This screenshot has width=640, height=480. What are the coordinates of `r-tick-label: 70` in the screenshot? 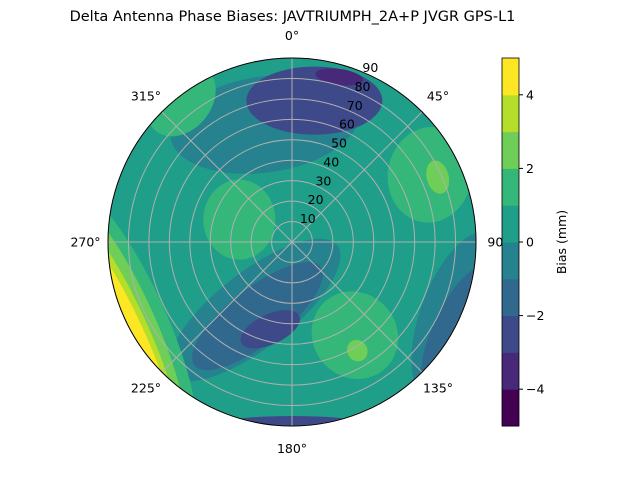 It's located at (355, 105).